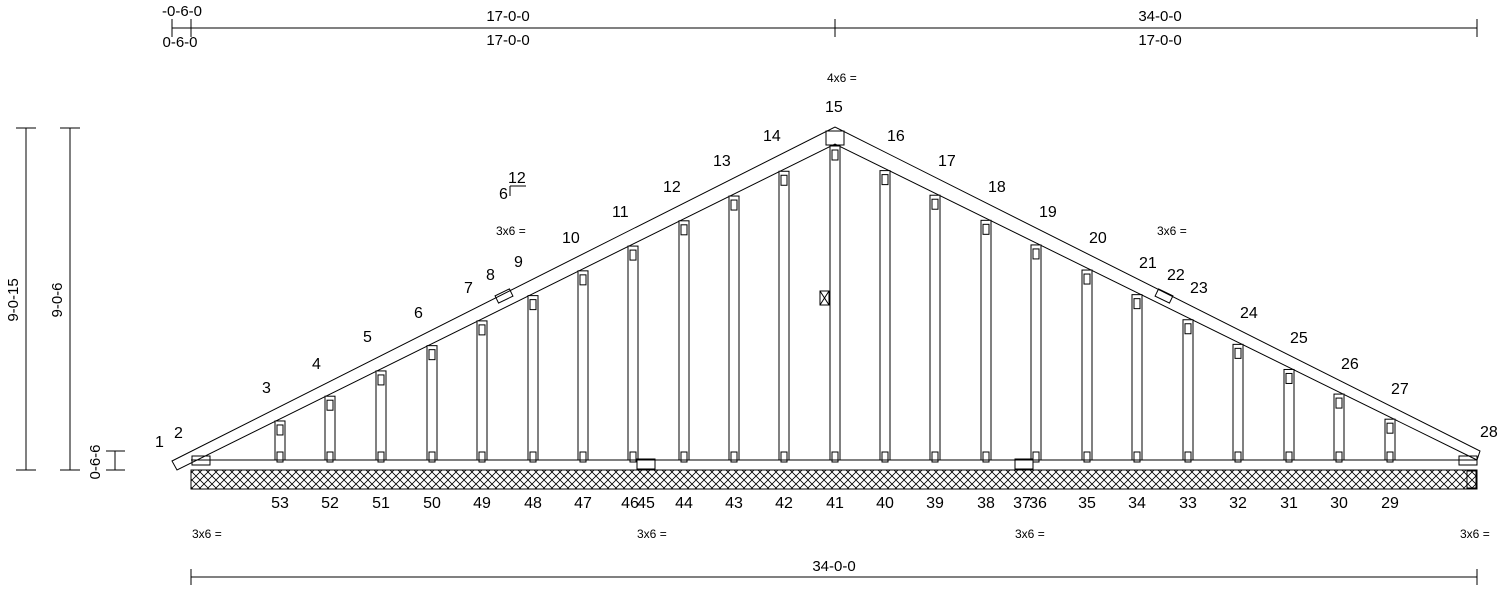 The width and height of the screenshot is (1511, 590). Describe the element at coordinates (835, 503) in the screenshot. I see `bottom-node-label: 41` at that location.